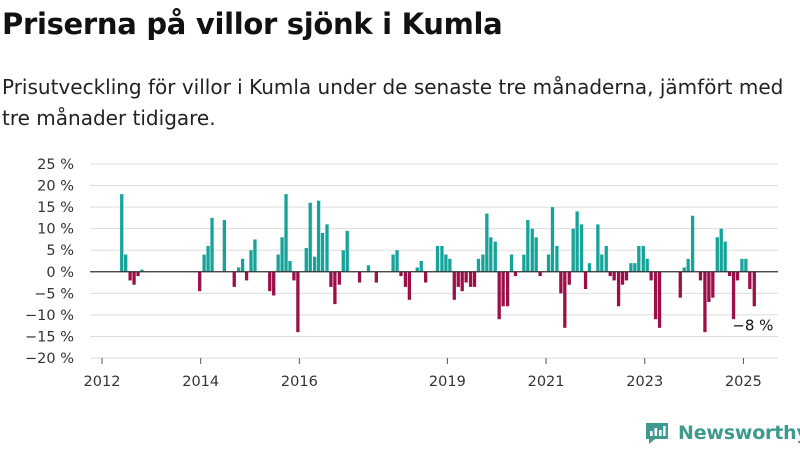 The image size is (800, 450). I want to click on annotation-last-value: −8 %, so click(752, 325).